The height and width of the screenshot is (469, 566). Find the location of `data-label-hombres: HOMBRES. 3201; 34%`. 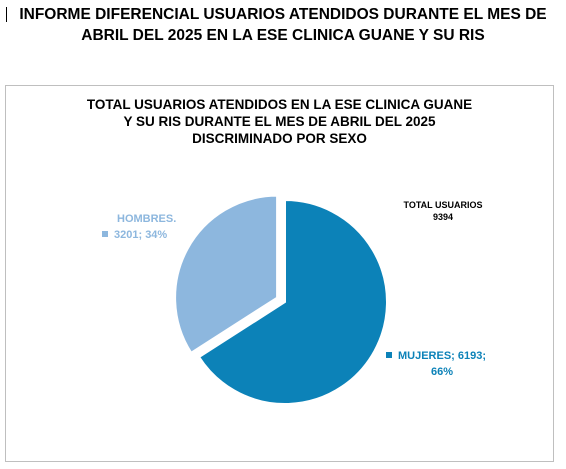

data-label-hombres: HOMBRES. 3201; 34% is located at coordinates (139, 227).